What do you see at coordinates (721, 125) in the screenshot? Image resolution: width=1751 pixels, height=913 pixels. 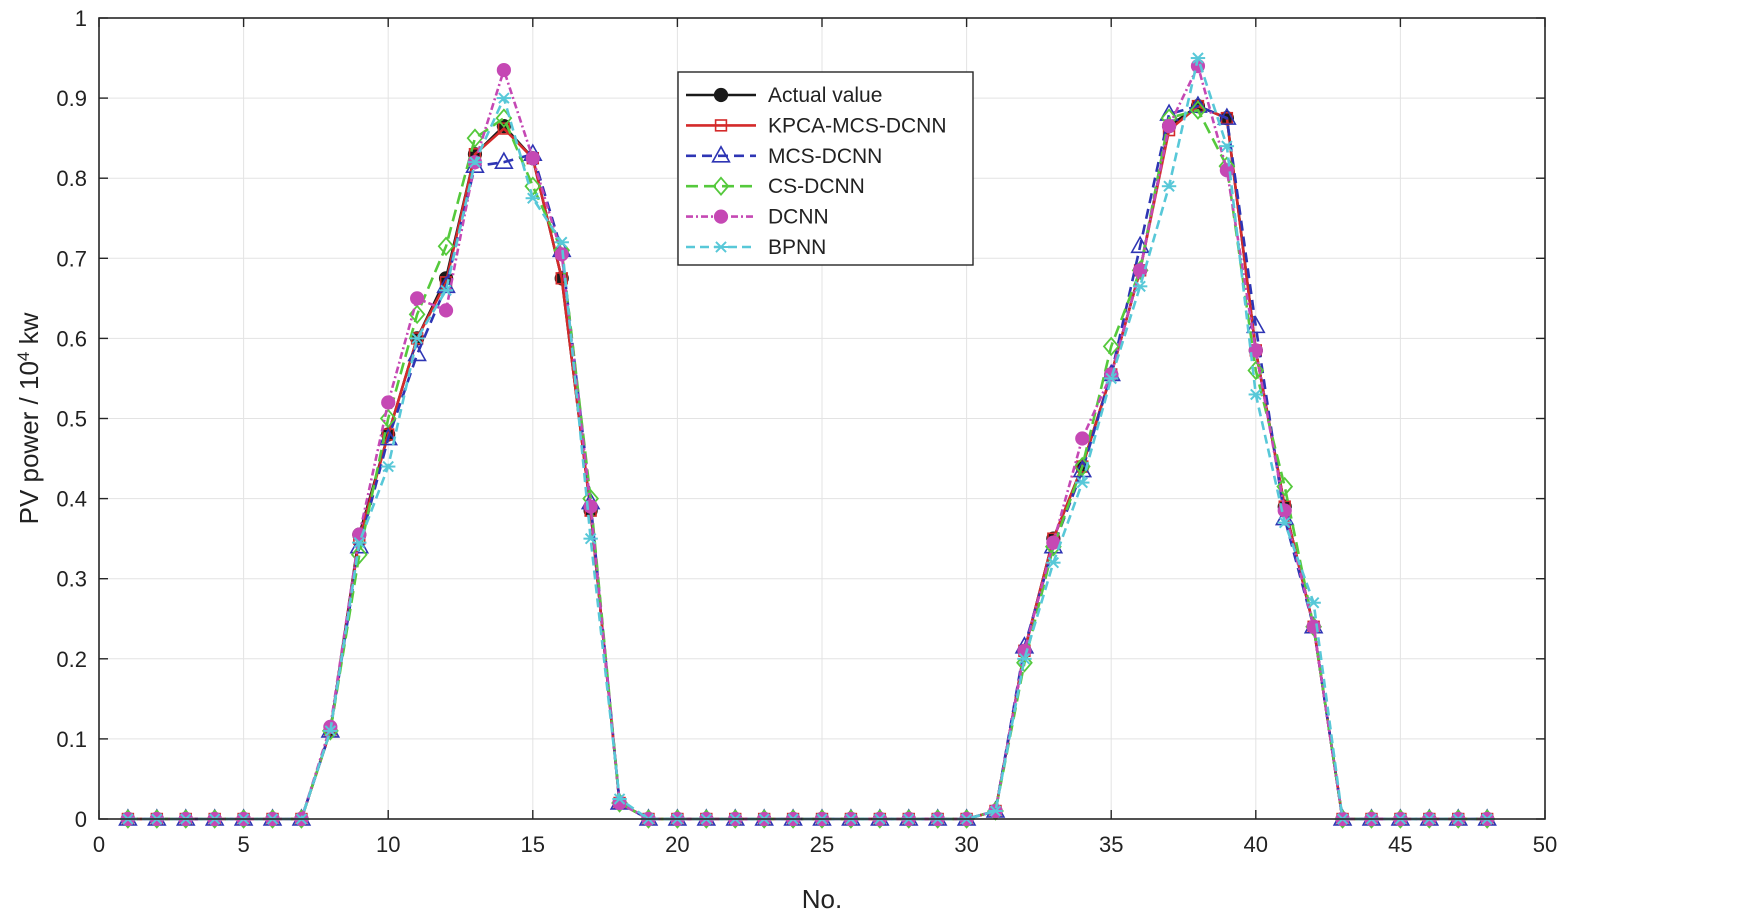 I see `legend-marker-kpca-mcs-dcnn` at bounding box center [721, 125].